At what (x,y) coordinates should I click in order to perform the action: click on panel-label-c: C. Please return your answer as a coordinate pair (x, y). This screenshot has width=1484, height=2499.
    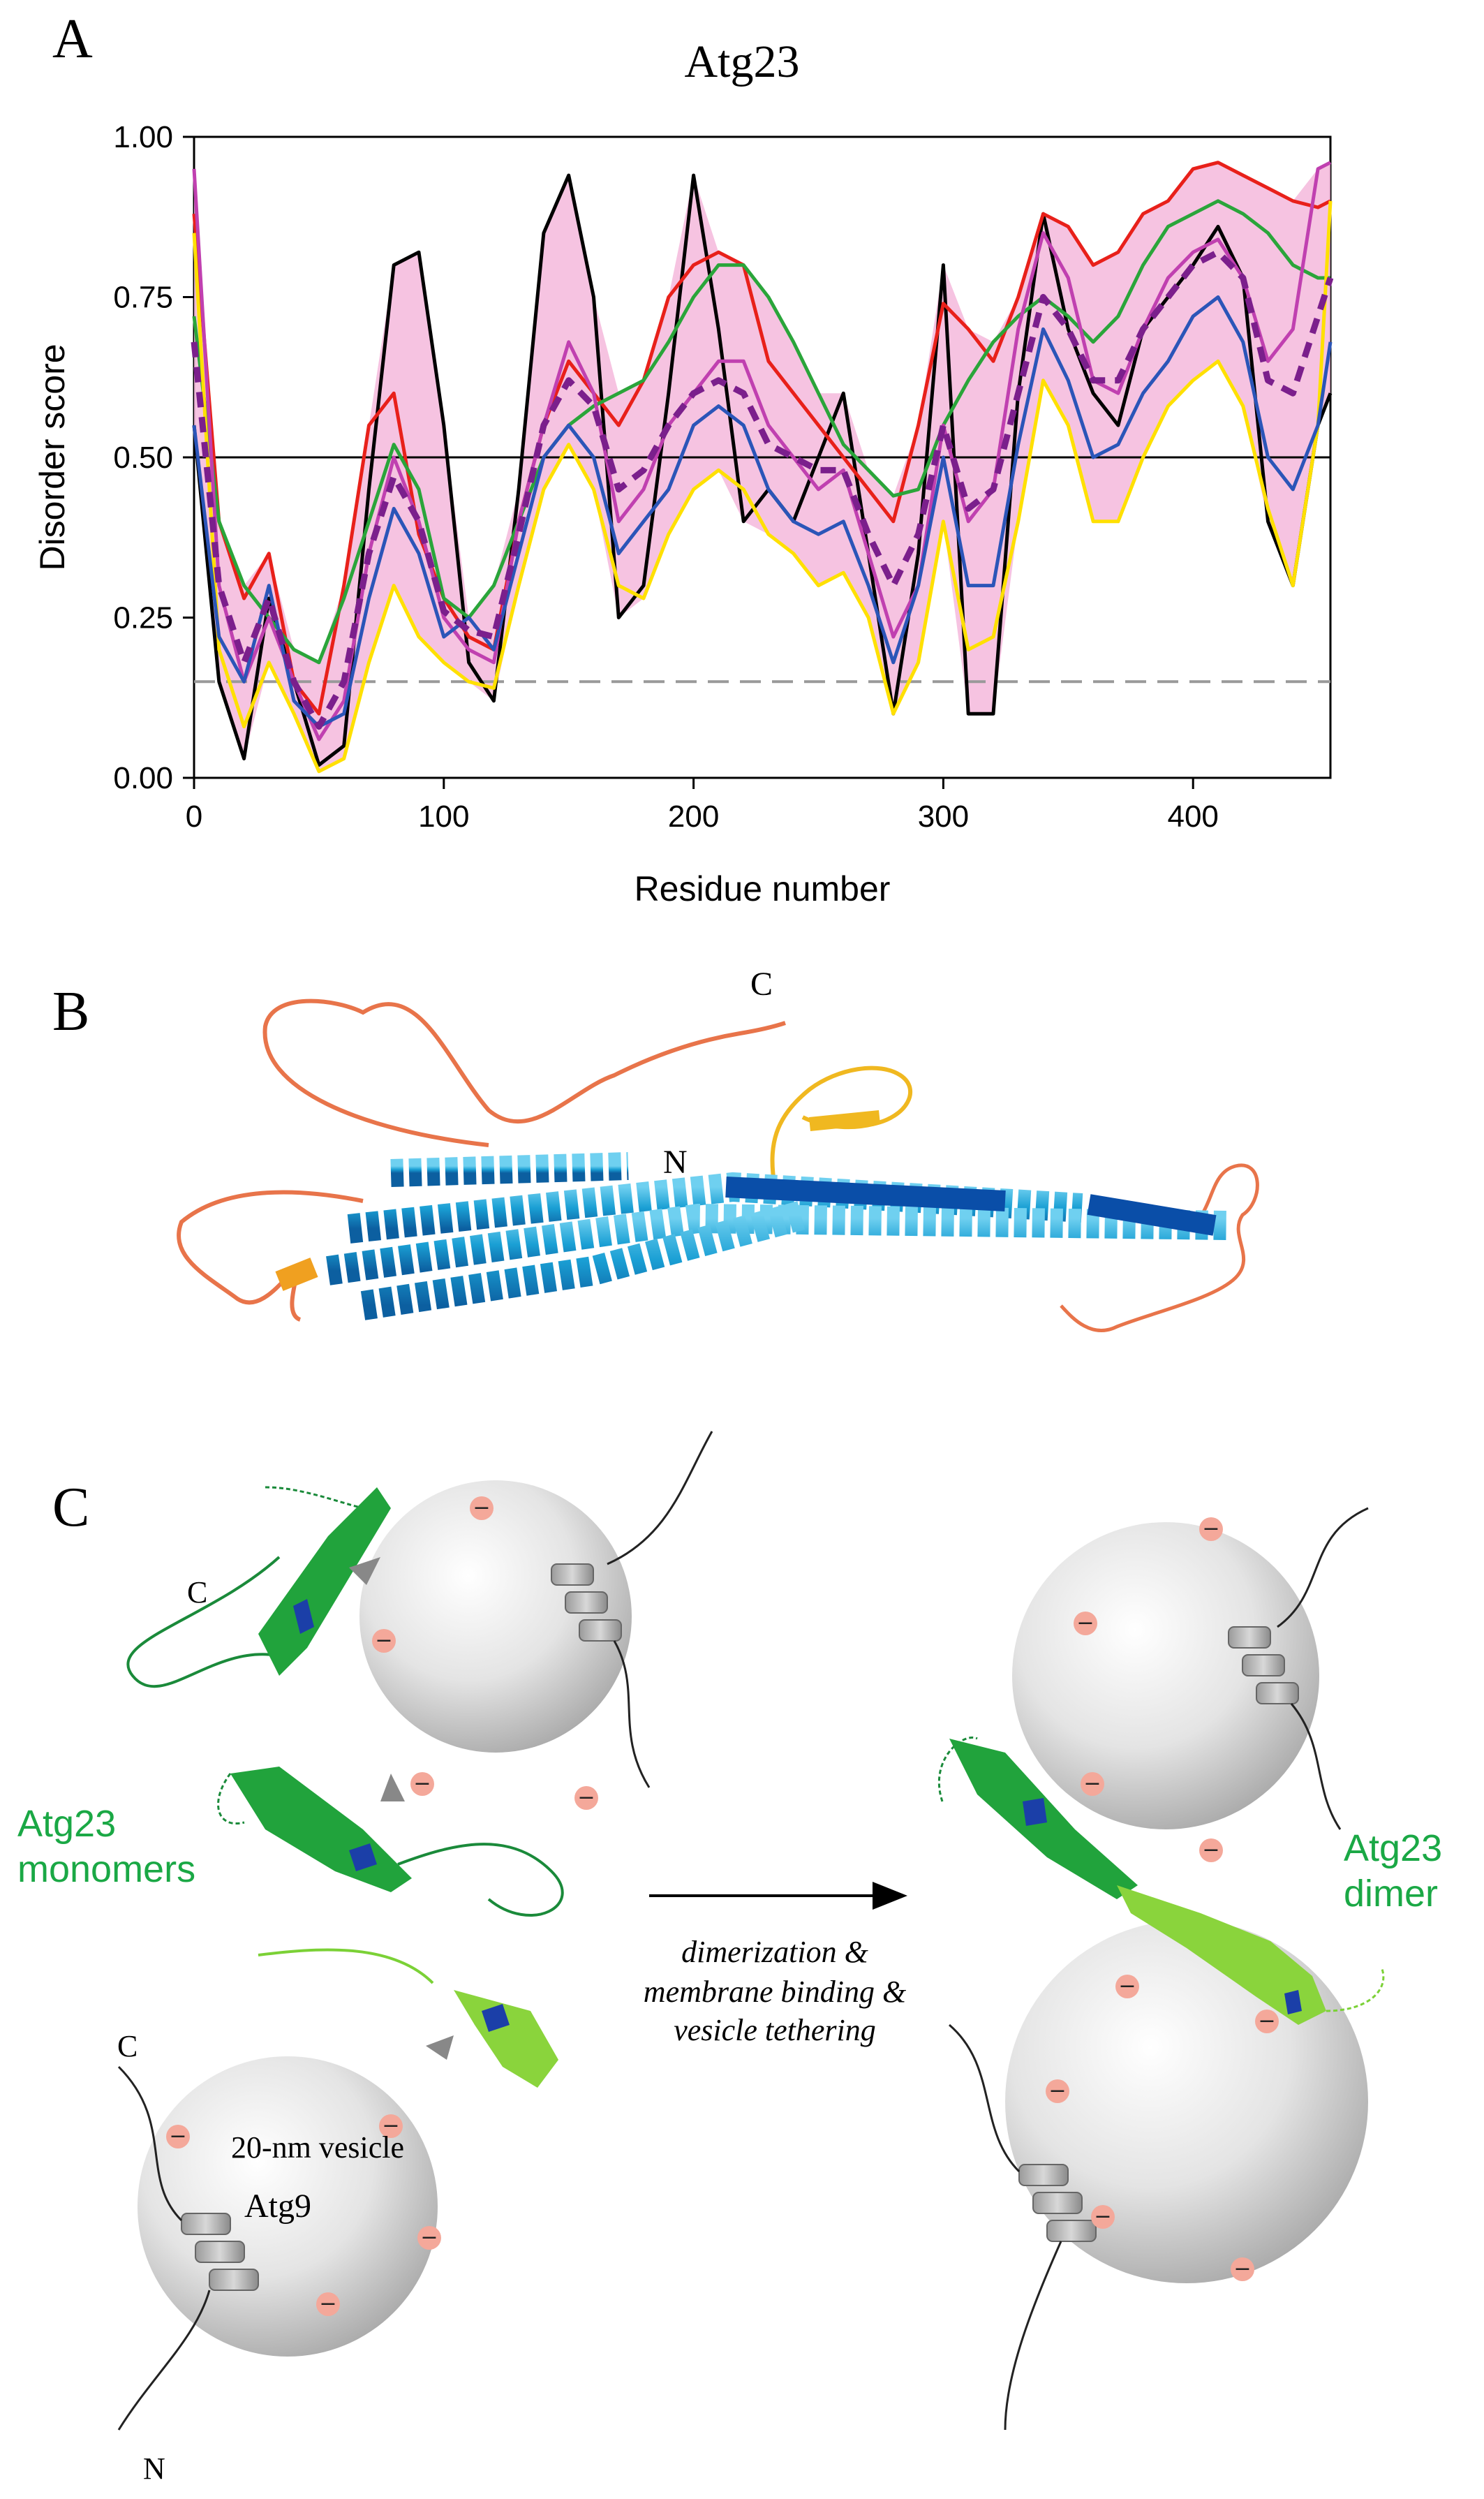
    Looking at the image, I should click on (70, 1507).